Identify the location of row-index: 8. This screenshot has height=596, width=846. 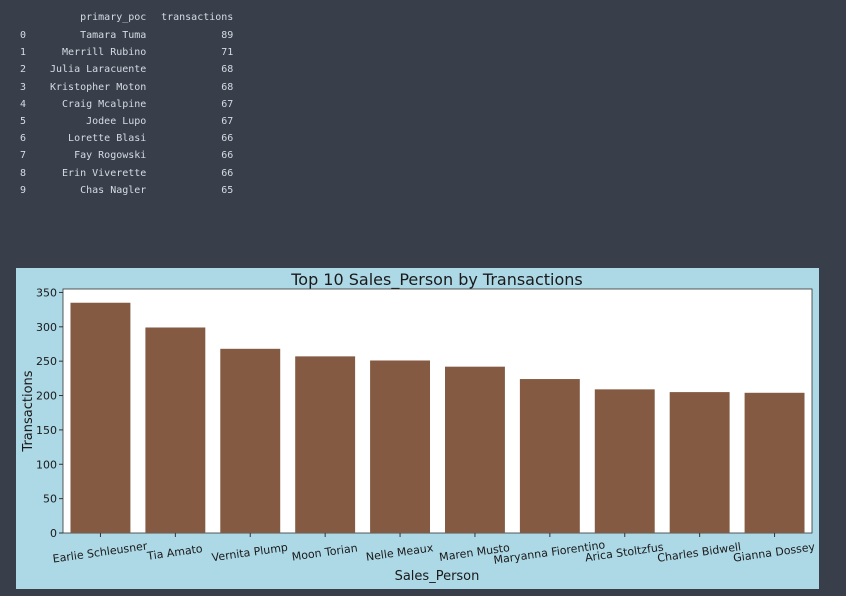
(23, 173).